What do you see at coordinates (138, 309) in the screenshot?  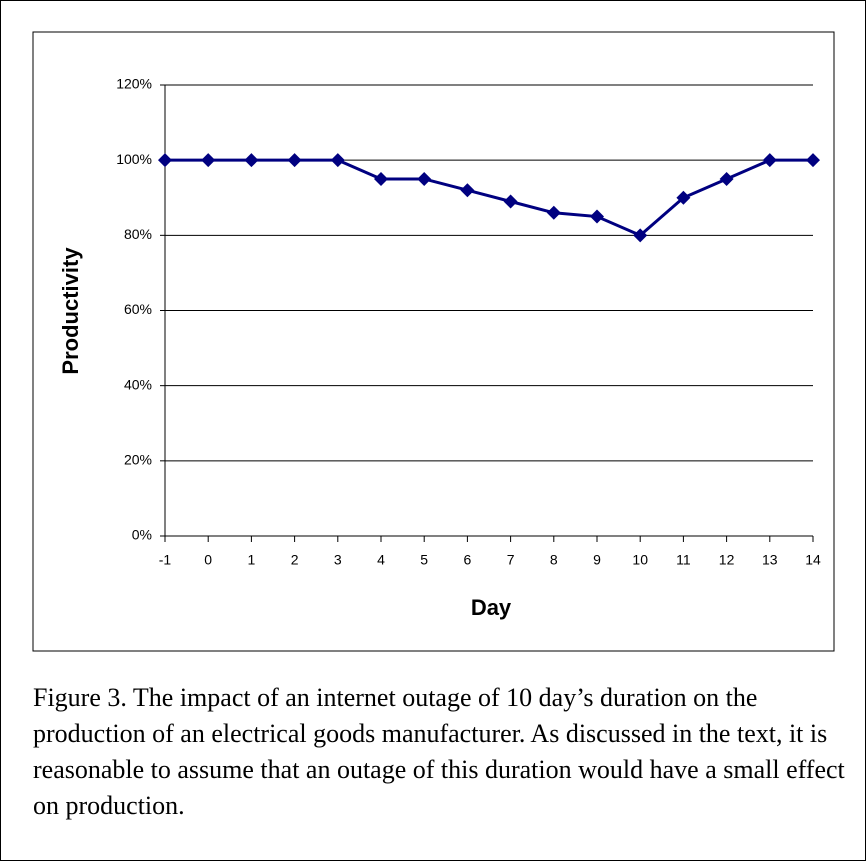 I see `y-tick-label: 60%` at bounding box center [138, 309].